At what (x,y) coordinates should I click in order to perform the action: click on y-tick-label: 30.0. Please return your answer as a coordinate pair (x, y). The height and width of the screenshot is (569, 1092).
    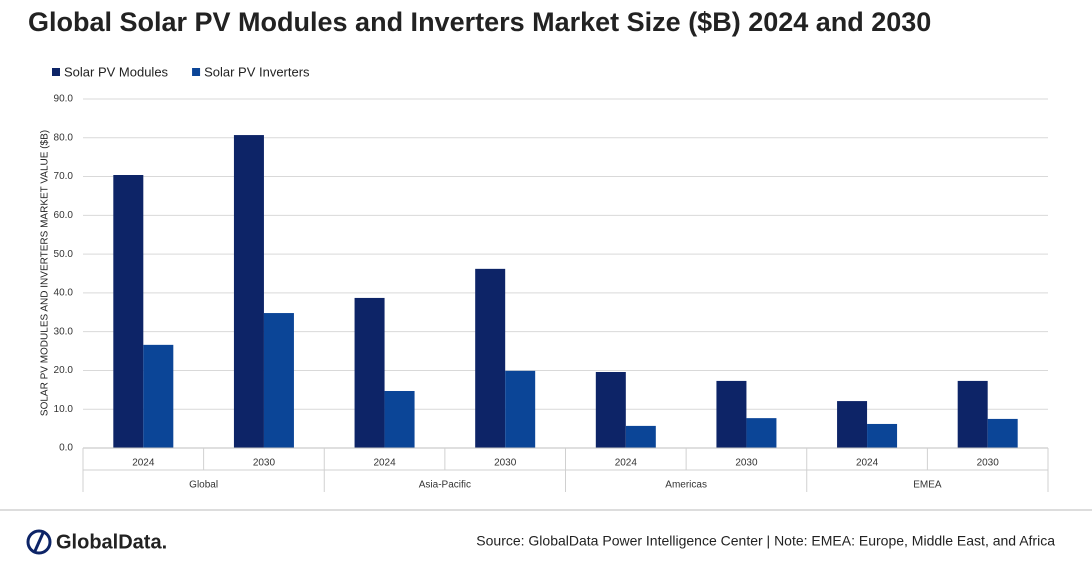
    Looking at the image, I should click on (64, 331).